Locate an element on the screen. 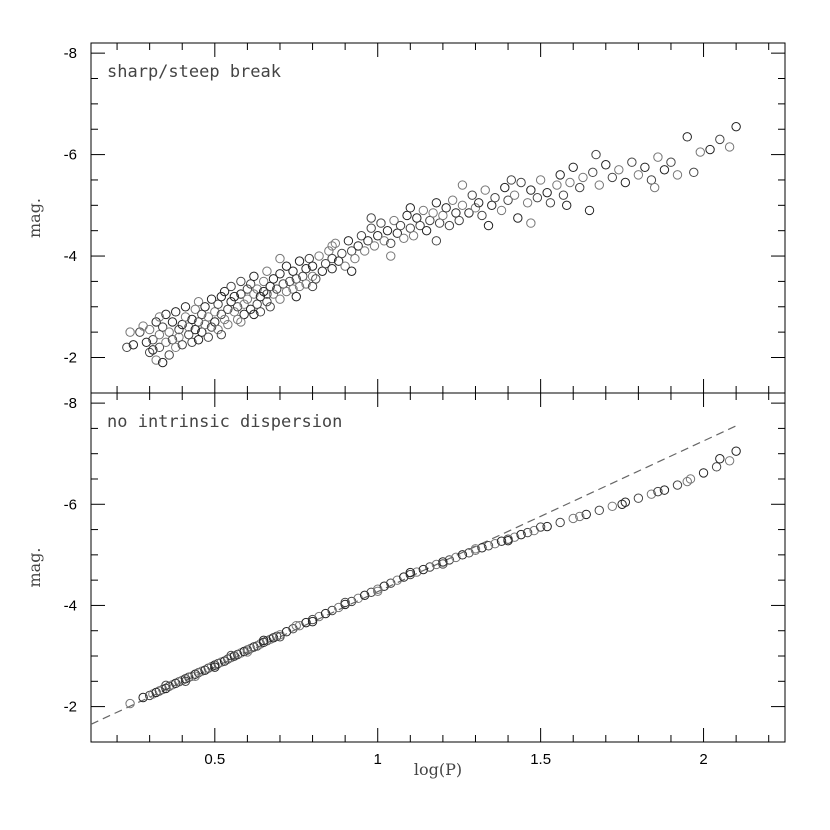 The image size is (830, 830). x-tick-label: 2 is located at coordinates (703, 759).